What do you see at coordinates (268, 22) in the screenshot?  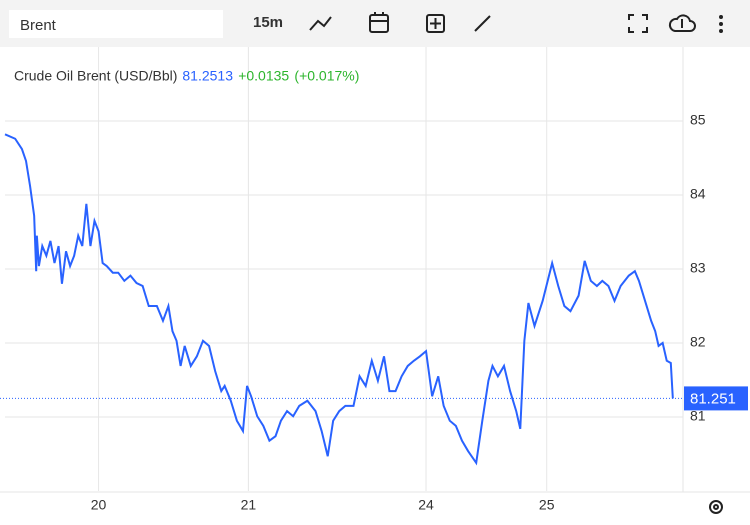 I see `interval-button: 15m` at bounding box center [268, 22].